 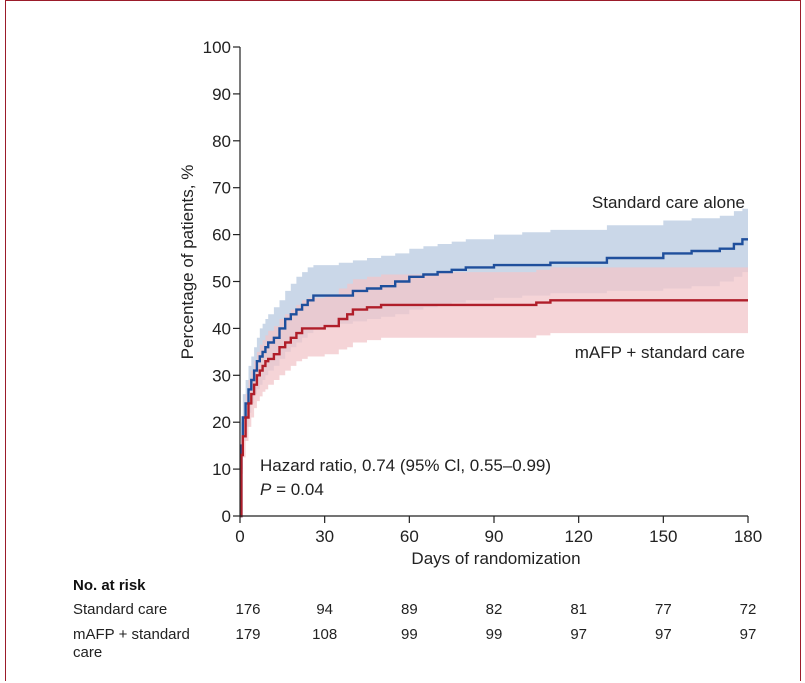 What do you see at coordinates (221, 422) in the screenshot?
I see `y-tick-label: 20` at bounding box center [221, 422].